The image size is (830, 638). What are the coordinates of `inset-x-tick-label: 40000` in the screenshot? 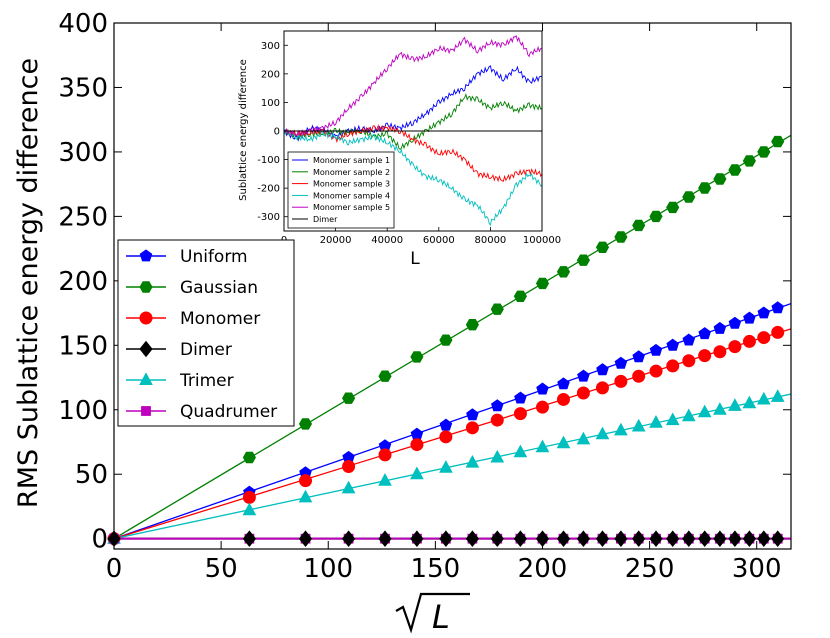 It's located at (387, 240).